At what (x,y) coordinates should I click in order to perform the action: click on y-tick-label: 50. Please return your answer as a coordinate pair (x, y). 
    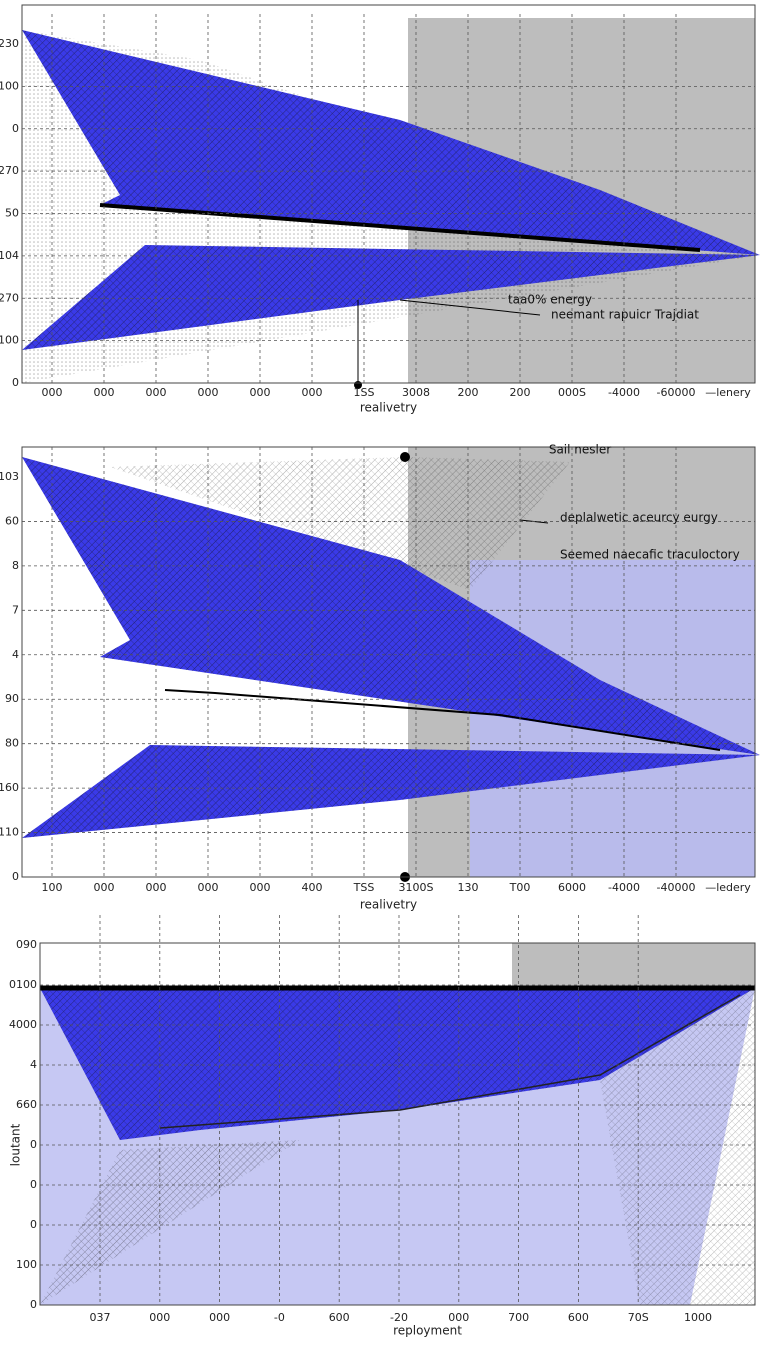
    Looking at the image, I should click on (12, 213).